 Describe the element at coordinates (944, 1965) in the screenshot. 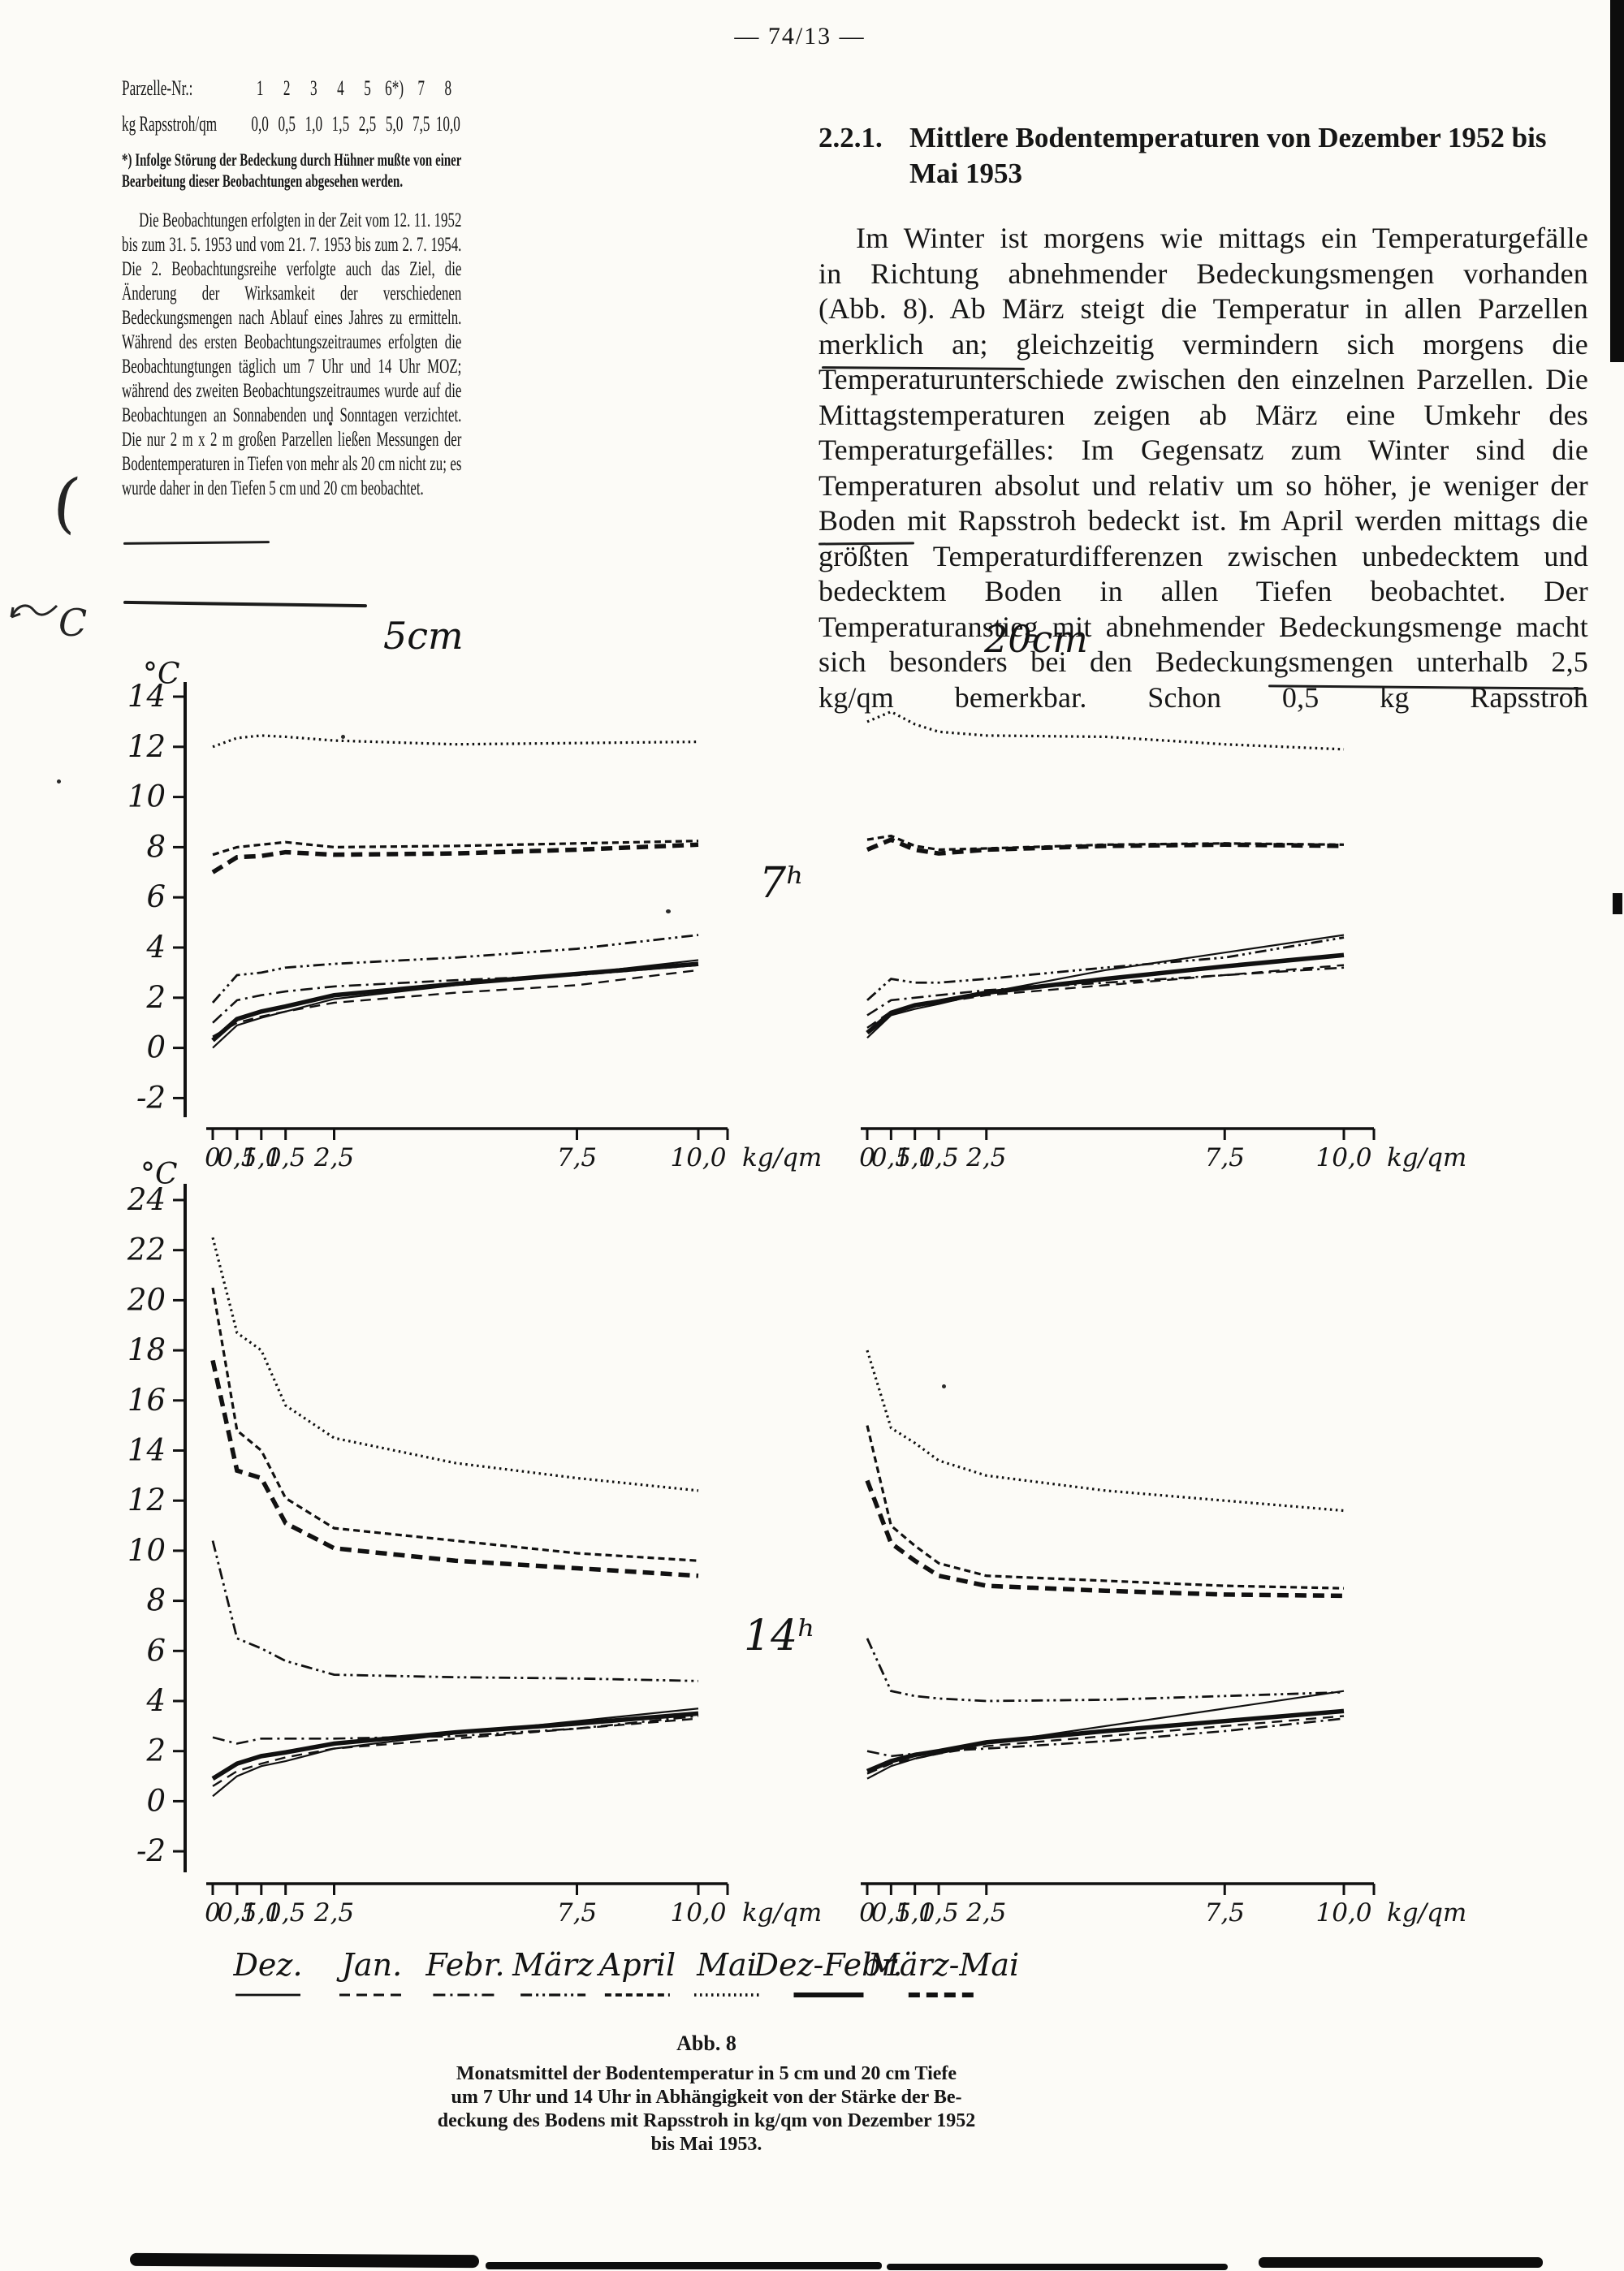

I see `legend-label: März-Mai` at that location.